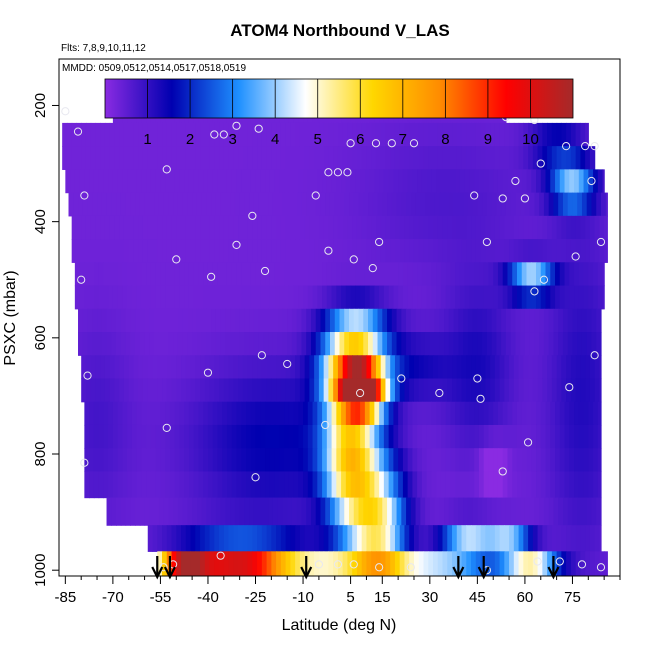  Describe the element at coordinates (40, 105) in the screenshot. I see `y-tick-label: 200` at that location.